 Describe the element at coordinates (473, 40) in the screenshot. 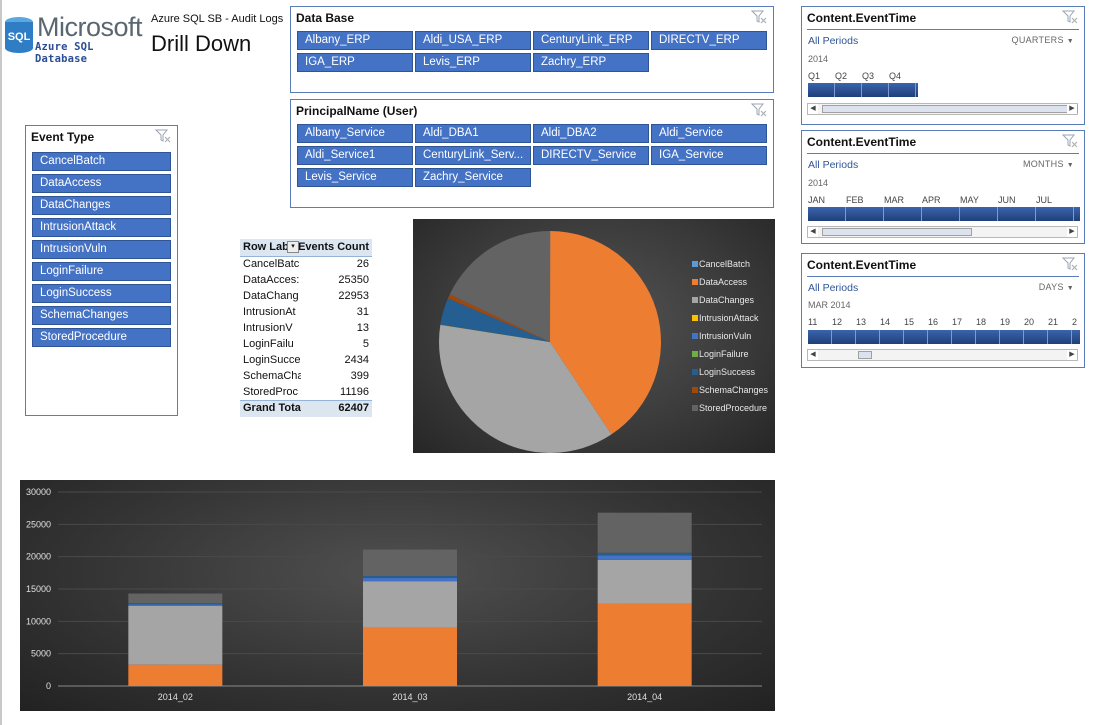

I see `database-slicer-item: Aldi_USA_ERP` at that location.